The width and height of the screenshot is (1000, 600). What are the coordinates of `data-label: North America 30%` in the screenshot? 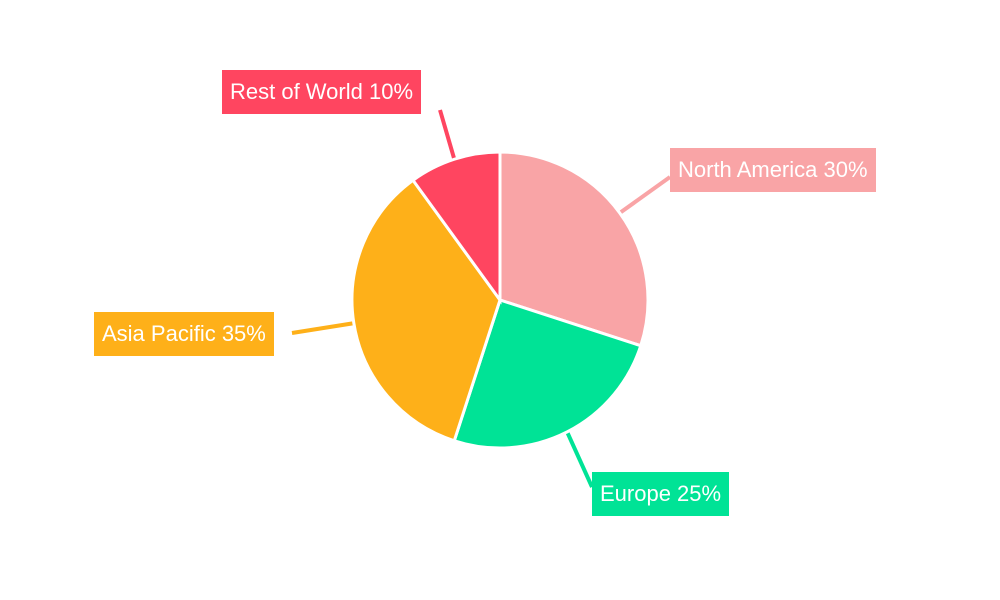 It's located at (773, 170).